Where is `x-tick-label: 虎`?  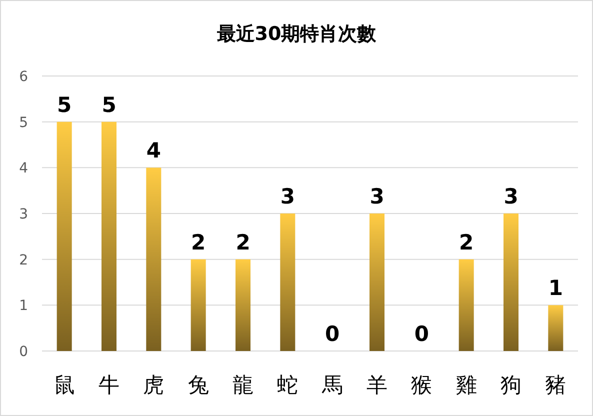
x-tick-label: 虎 is located at coordinates (153, 385).